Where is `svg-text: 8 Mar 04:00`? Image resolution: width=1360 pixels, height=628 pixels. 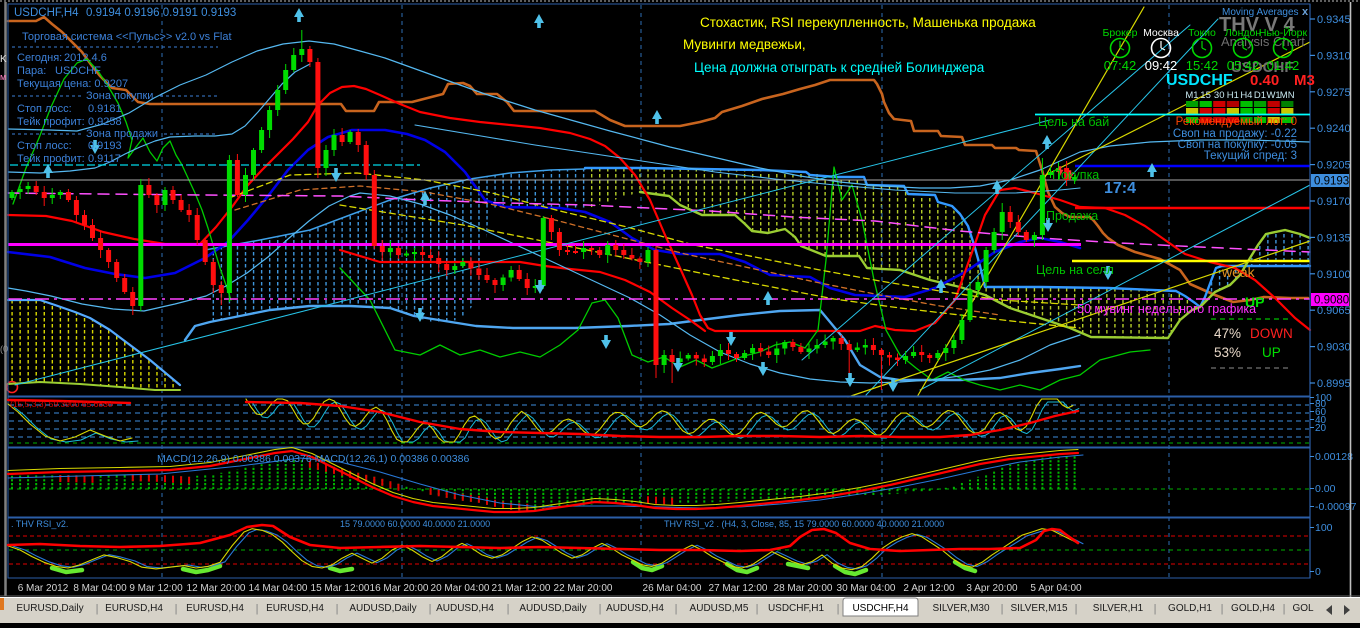 svg-text: 8 Mar 04:00 is located at coordinates (100, 588).